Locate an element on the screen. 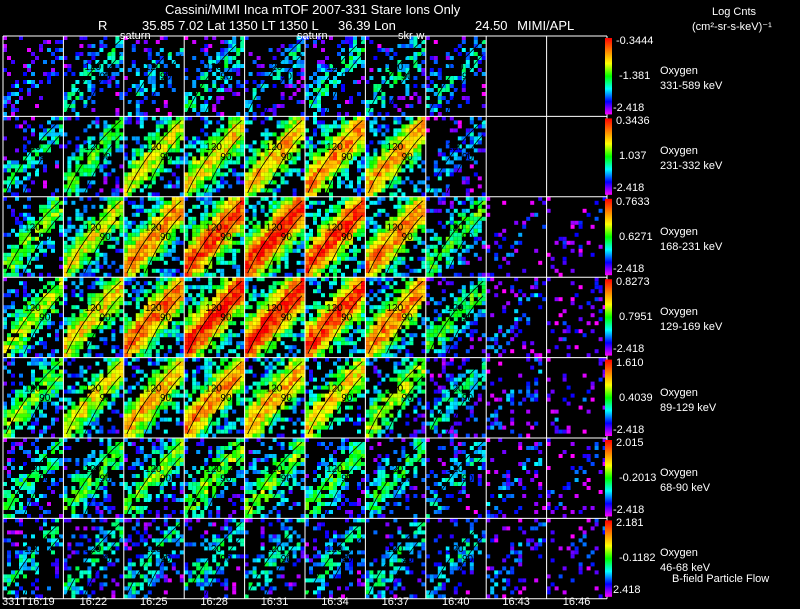  contour-line is located at coordinates (214, 156).